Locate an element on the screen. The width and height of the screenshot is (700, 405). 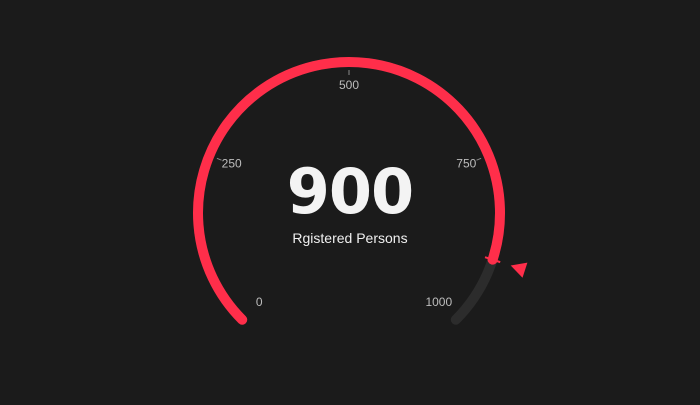
gauge-value-marker-line is located at coordinates (492, 260).